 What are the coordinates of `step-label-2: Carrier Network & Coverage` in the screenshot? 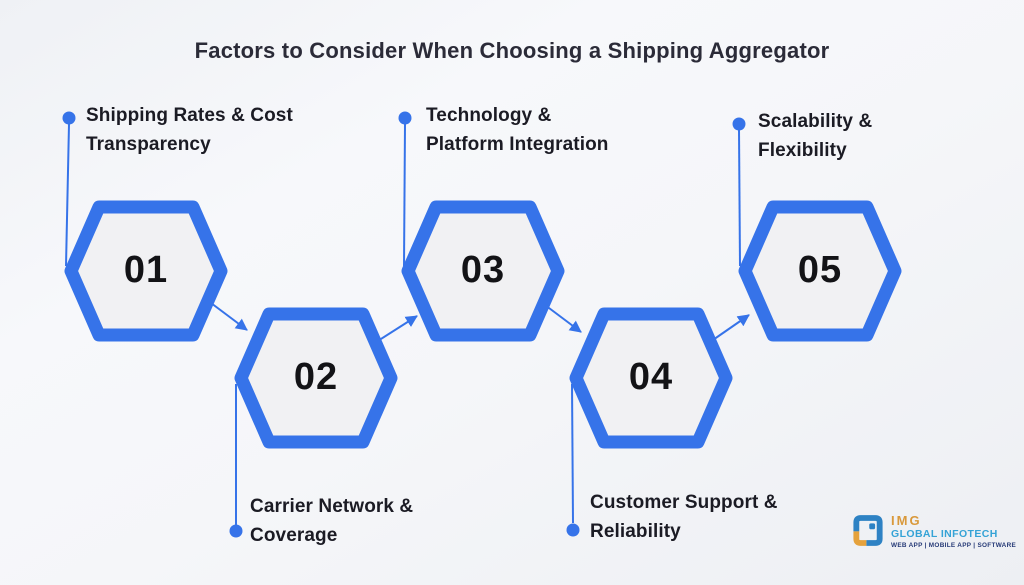 It's located at (331, 521).